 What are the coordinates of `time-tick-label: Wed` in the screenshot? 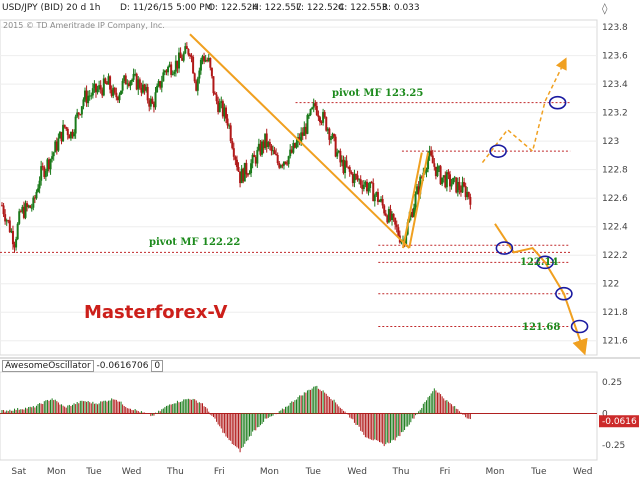 It's located at (132, 472).